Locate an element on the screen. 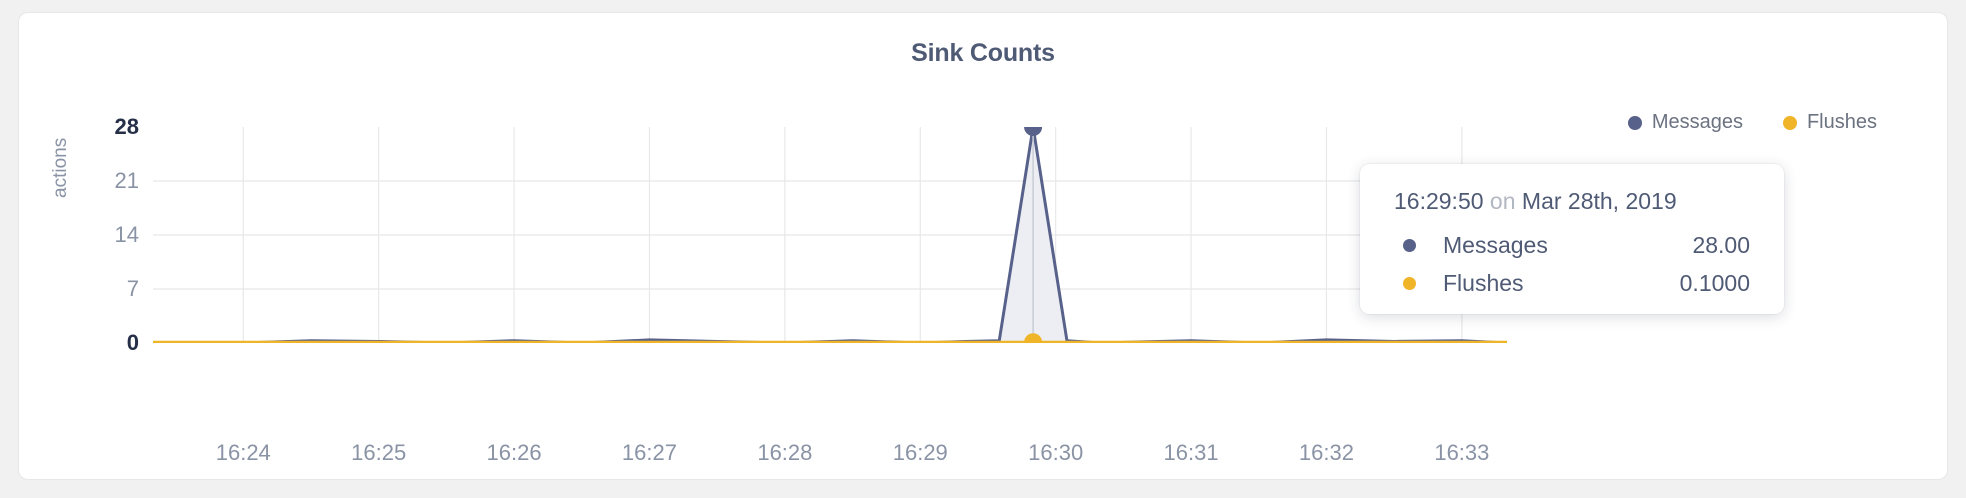 This screenshot has height=498, width=1966. tooltip-time: 16:29:50 is located at coordinates (1439, 201).